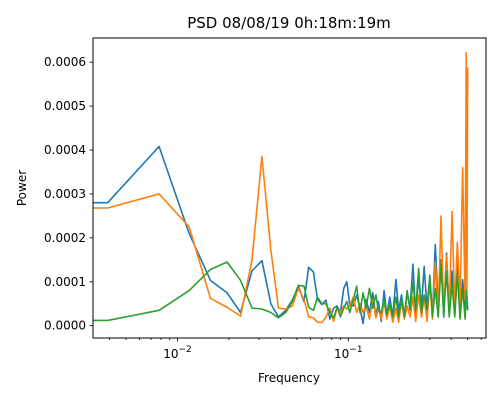  Describe the element at coordinates (65, 106) in the screenshot. I see `y-tick-label: 0.0005` at that location.